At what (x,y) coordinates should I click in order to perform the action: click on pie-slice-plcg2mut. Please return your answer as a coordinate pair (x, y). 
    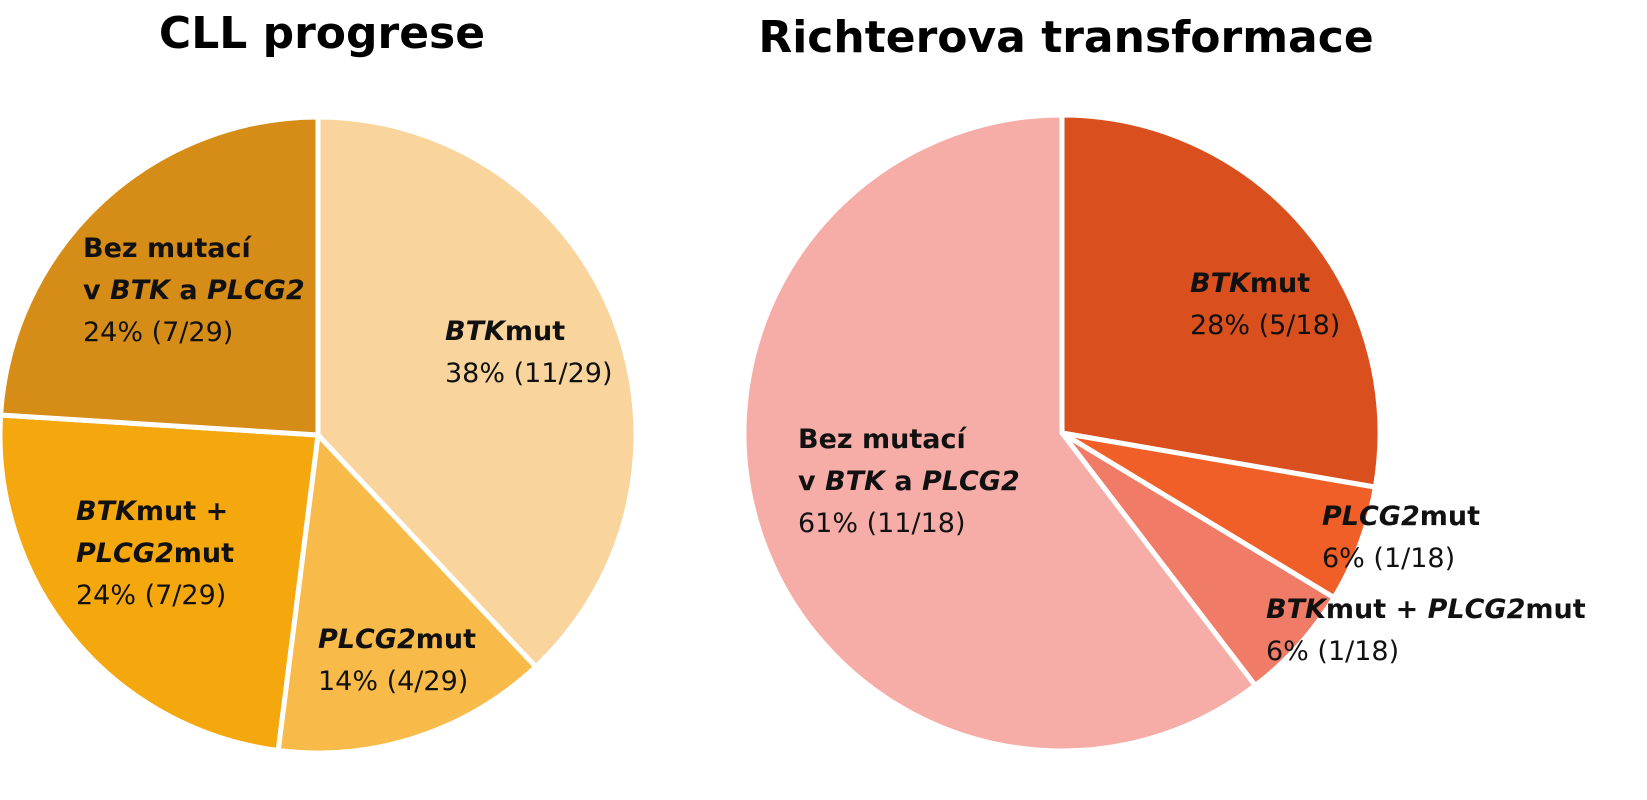
    Looking at the image, I should click on (407, 594).